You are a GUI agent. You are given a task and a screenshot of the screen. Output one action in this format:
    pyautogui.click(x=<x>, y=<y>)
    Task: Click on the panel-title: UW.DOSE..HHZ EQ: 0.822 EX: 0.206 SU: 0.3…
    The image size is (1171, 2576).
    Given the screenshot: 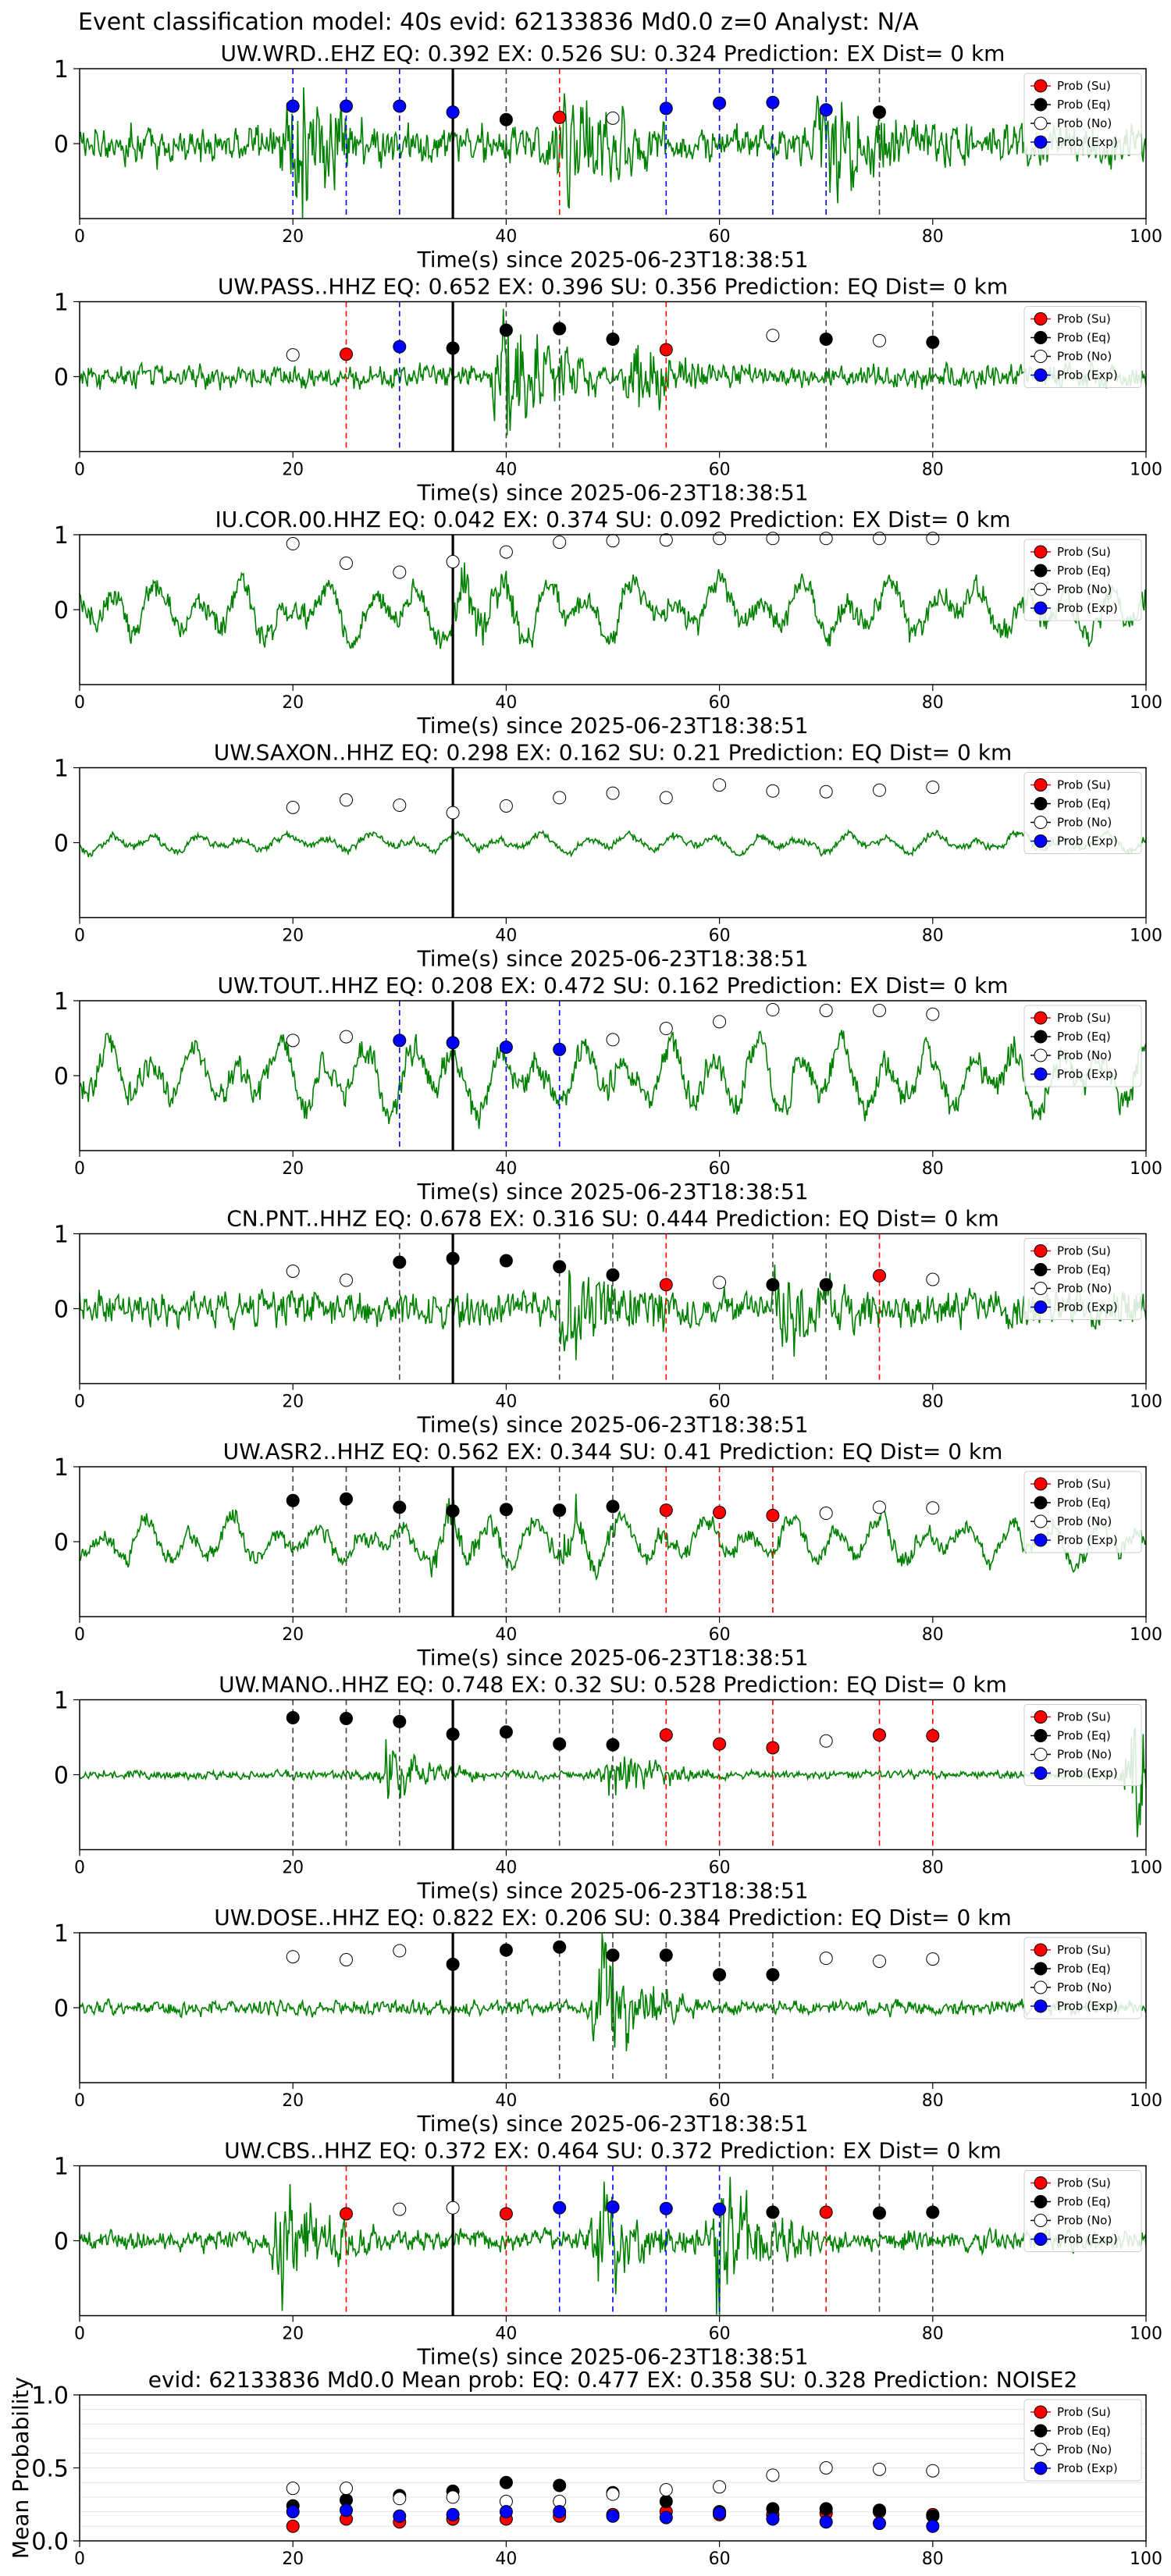 What is the action you would take?
    pyautogui.click(x=613, y=1917)
    